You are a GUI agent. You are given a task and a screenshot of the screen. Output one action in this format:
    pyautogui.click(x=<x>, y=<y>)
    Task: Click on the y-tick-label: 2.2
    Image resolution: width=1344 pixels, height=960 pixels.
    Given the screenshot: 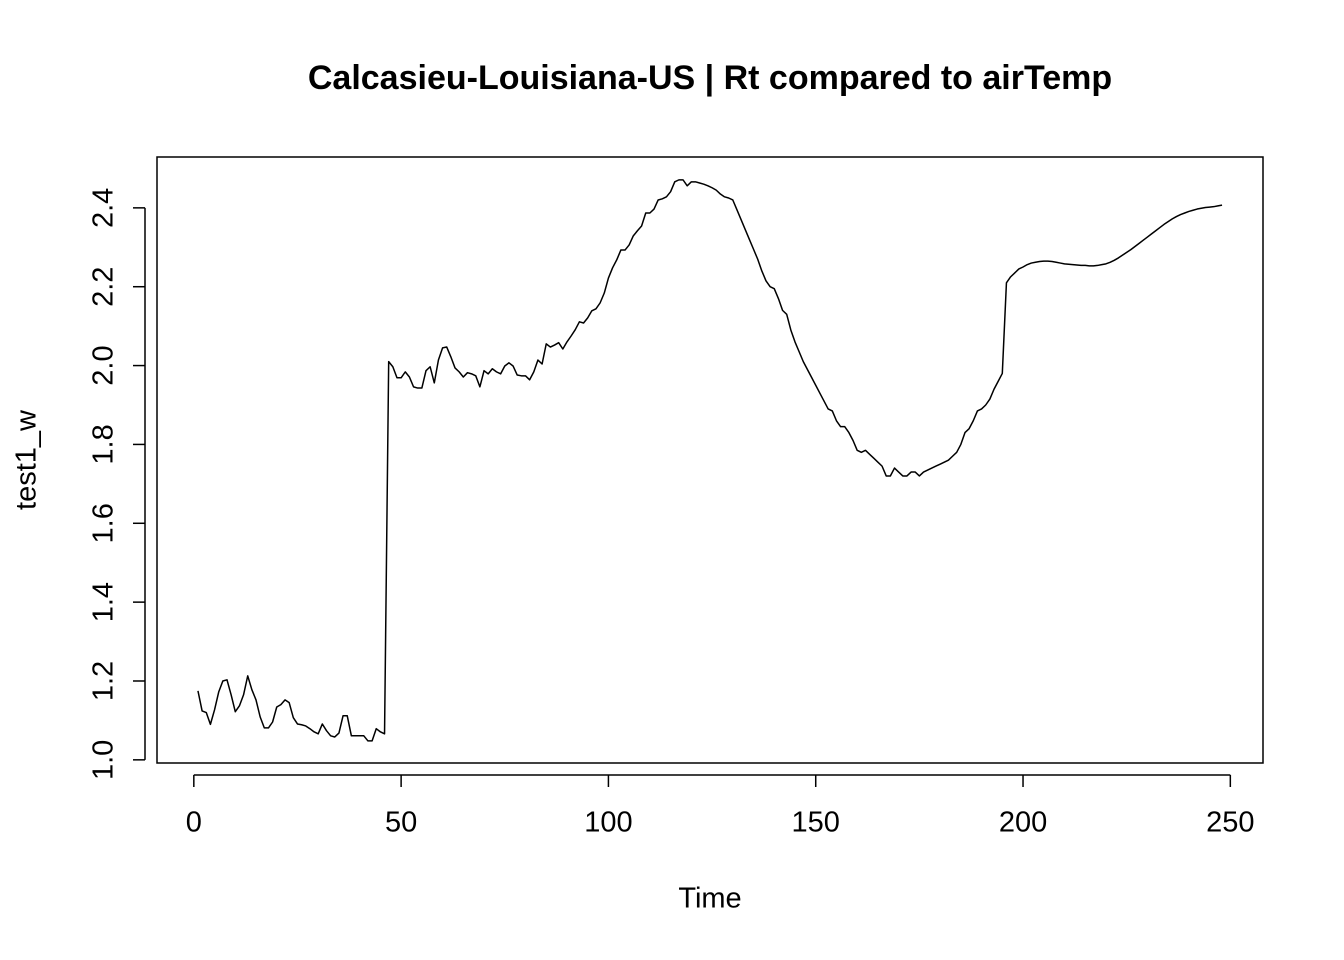 What is the action you would take?
    pyautogui.click(x=104, y=287)
    